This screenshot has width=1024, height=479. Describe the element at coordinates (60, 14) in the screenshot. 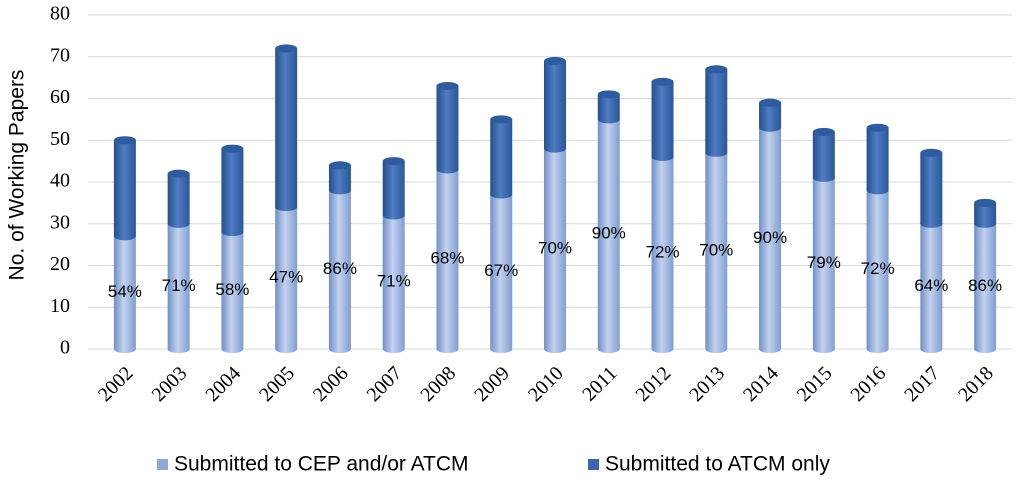

I see `y-tick-label: 80` at that location.